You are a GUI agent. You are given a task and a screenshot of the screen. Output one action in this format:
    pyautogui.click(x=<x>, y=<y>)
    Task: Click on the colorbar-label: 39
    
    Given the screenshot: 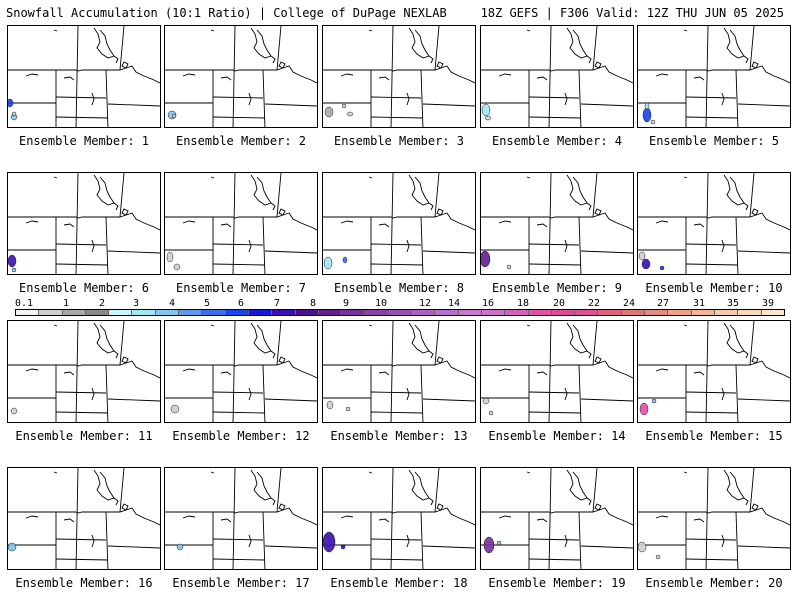 What is the action you would take?
    pyautogui.click(x=768, y=303)
    